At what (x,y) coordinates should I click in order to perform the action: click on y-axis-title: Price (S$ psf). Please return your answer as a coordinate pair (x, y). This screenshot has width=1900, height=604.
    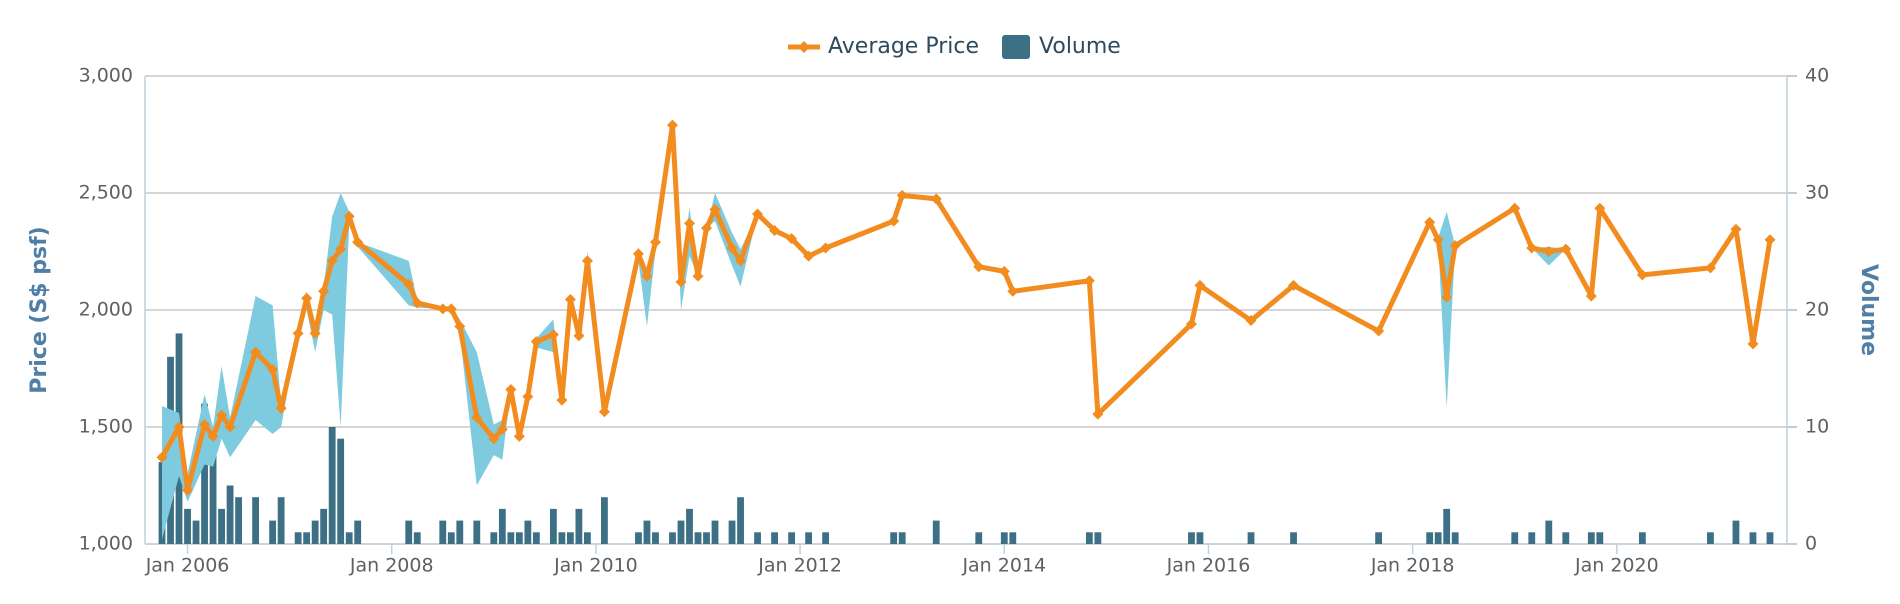
    Looking at the image, I should click on (39, 309).